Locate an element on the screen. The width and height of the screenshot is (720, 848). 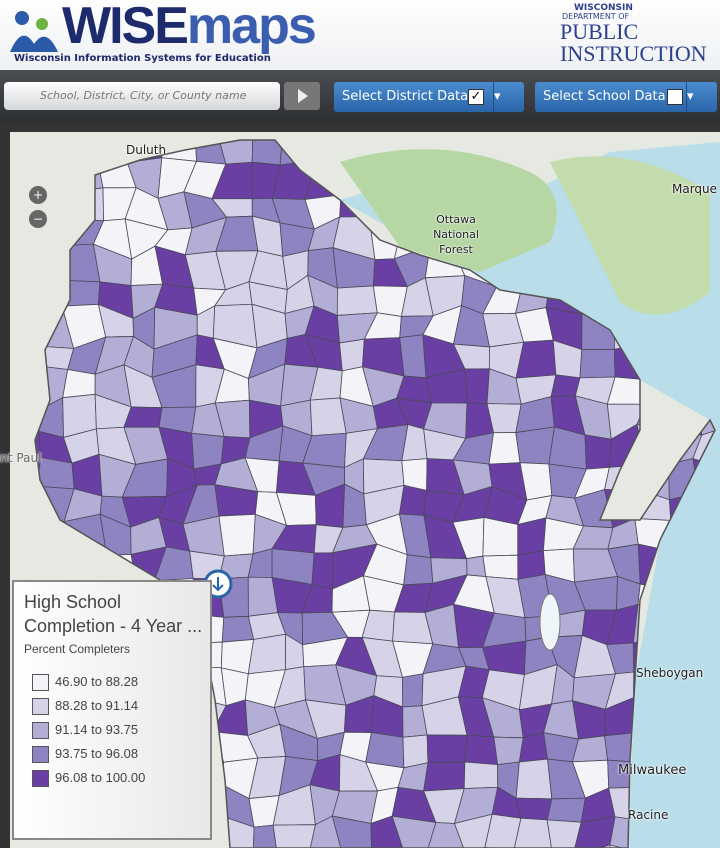
map-label: Marque is located at coordinates (695, 189).